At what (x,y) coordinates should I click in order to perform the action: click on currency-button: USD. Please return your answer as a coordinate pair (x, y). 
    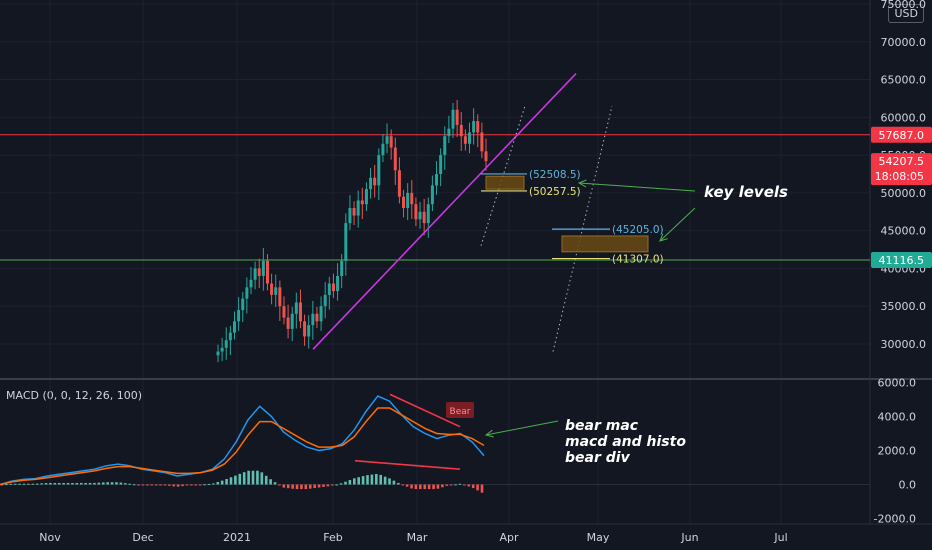
    Looking at the image, I should click on (906, 13).